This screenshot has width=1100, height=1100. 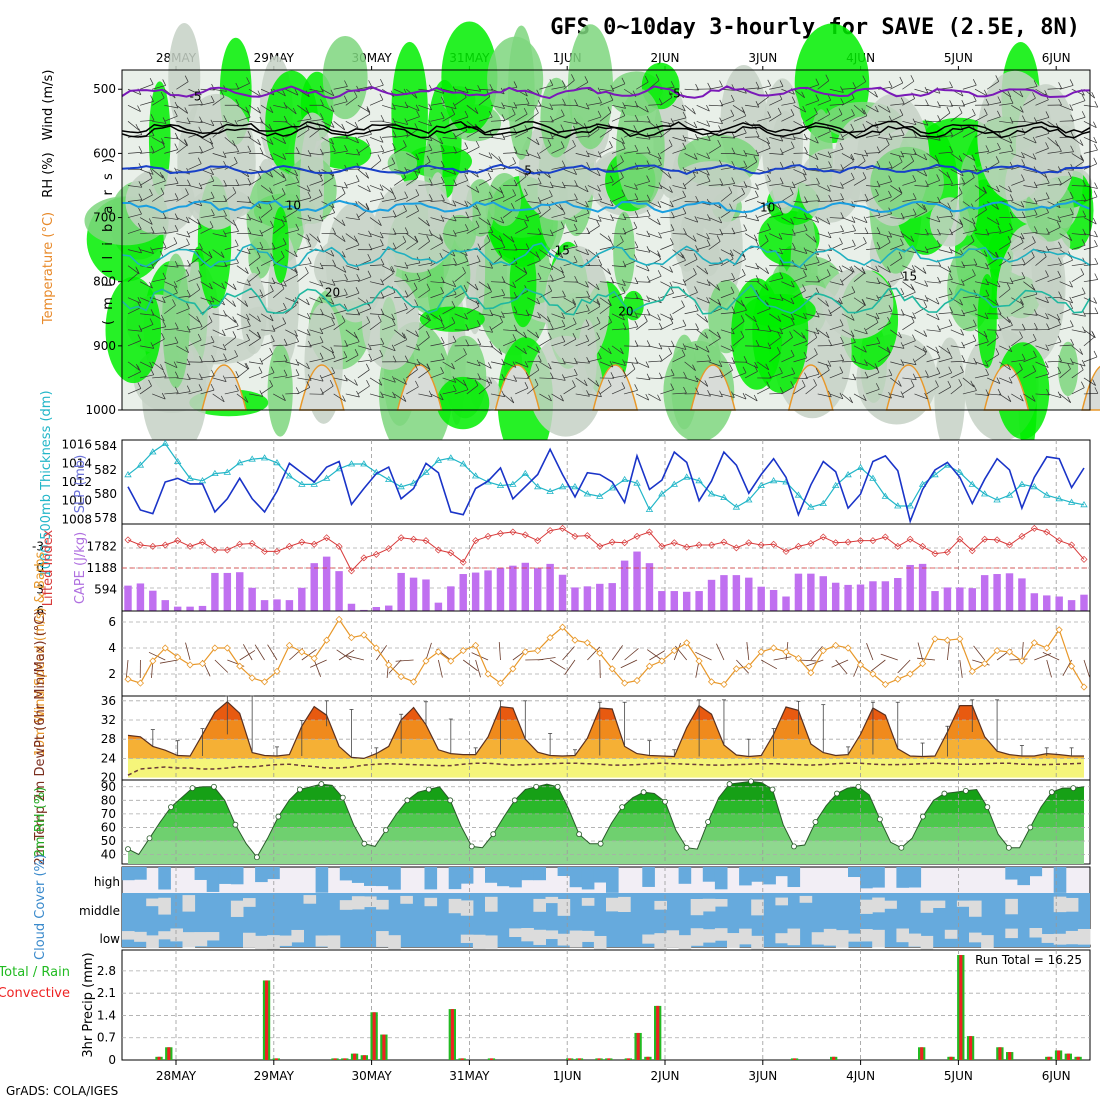 What do you see at coordinates (660, 905) in the screenshot?
I see `cloud-mid-block` at bounding box center [660, 905].